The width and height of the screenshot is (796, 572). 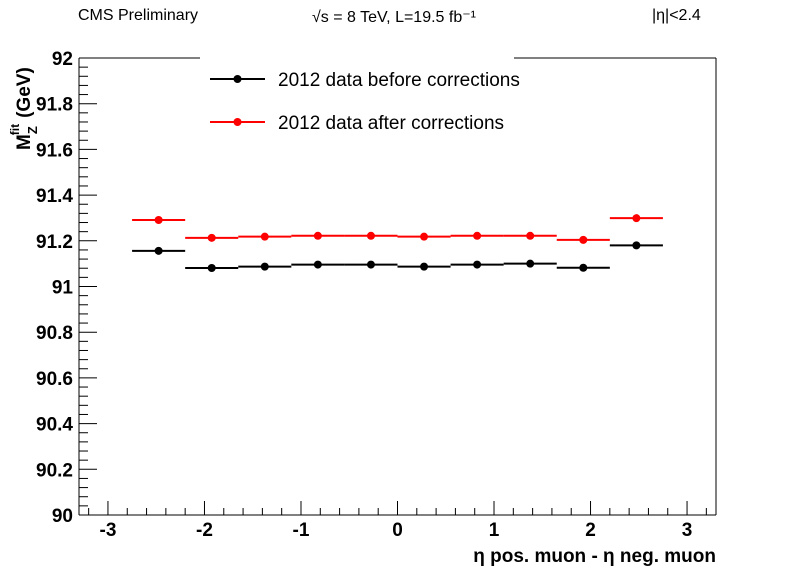 I want to click on y-tick-label: 91.6, so click(x=54, y=150).